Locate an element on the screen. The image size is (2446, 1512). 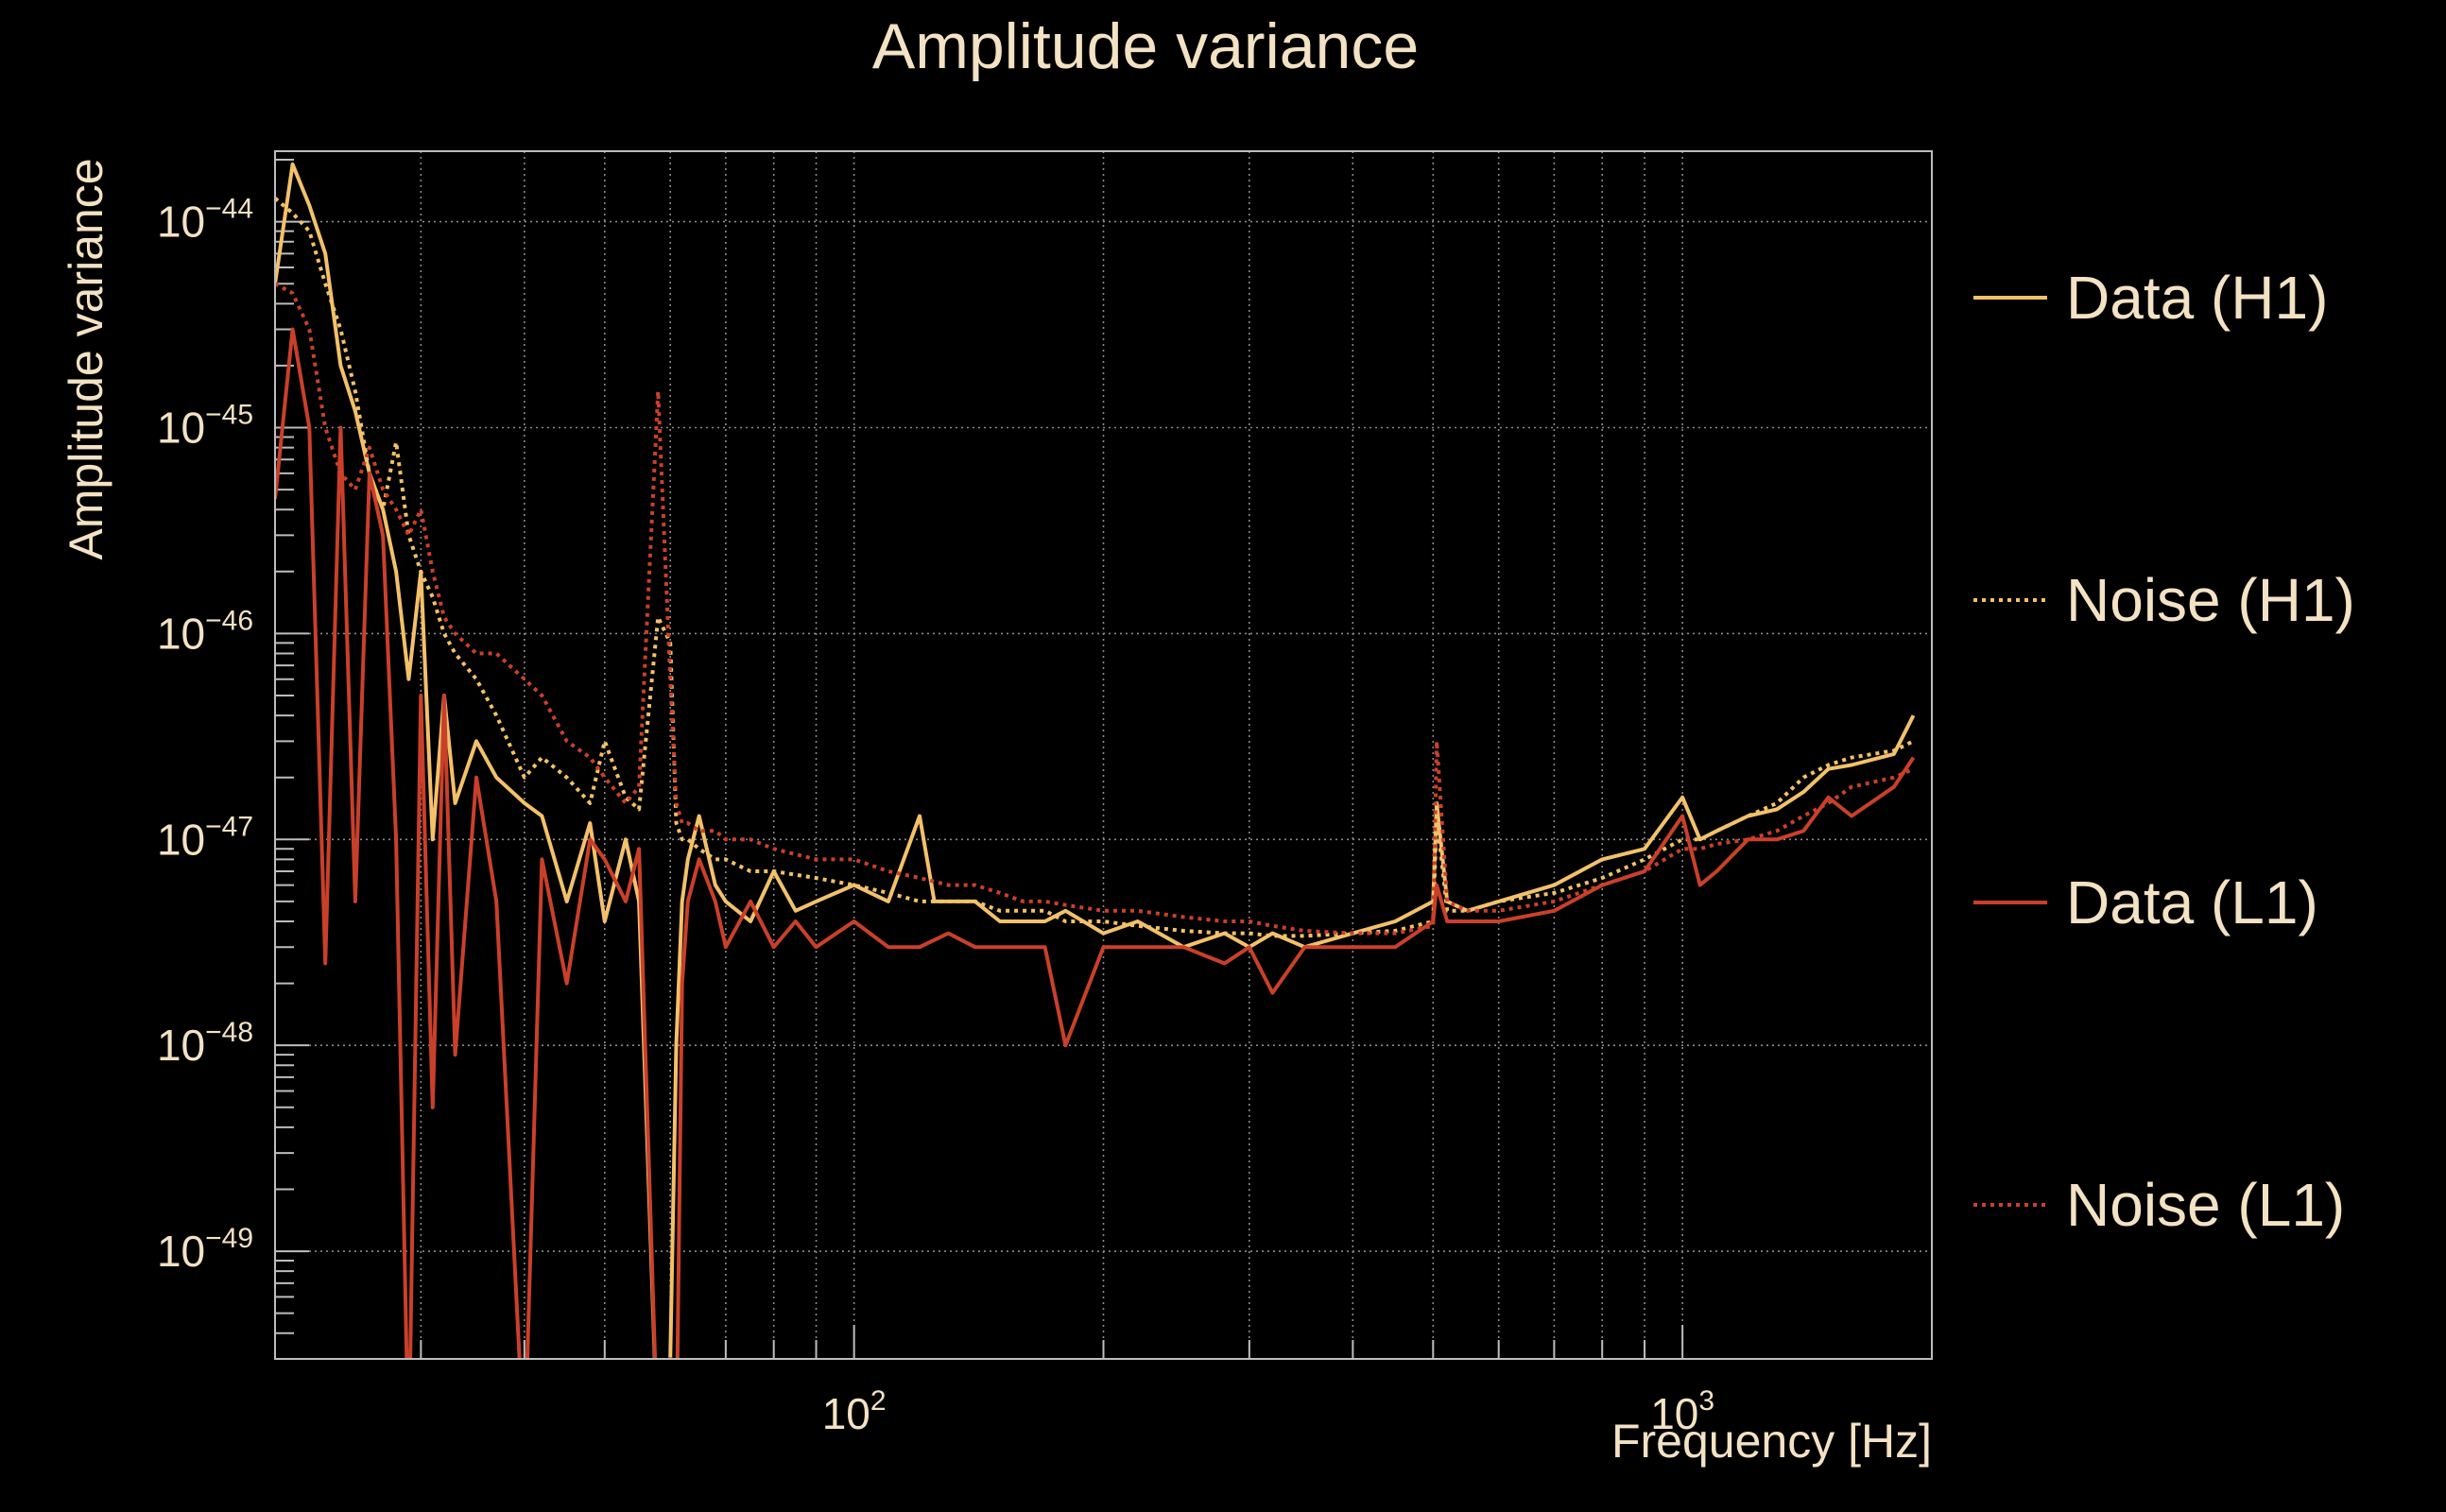
y-tick-exponent: −46 is located at coordinates (229, 620).